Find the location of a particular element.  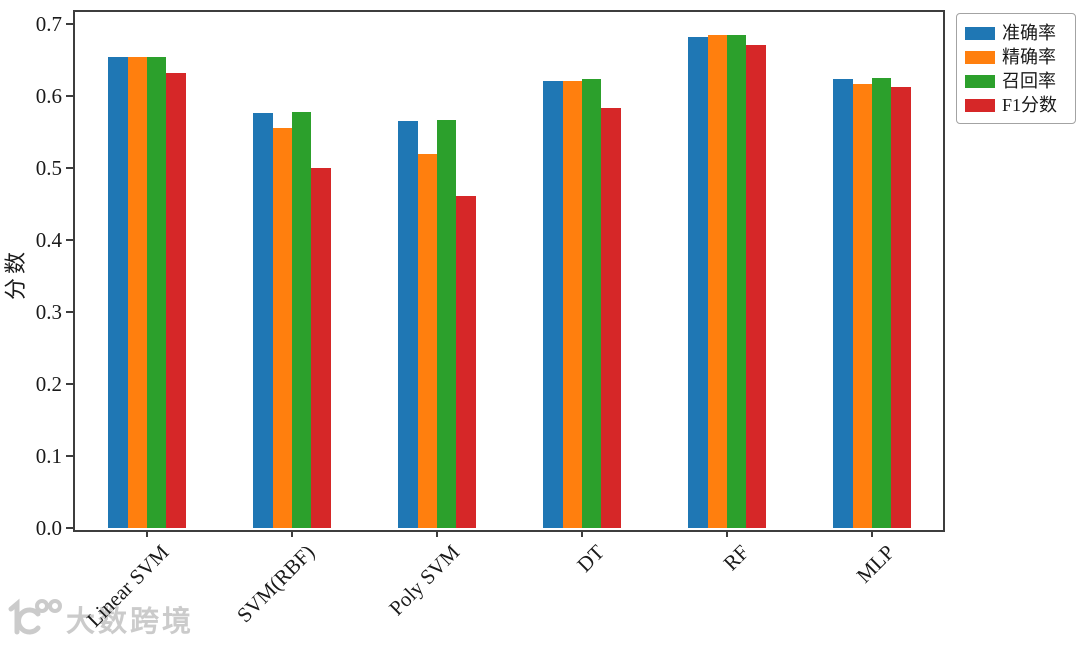

y-tick-label: 0.3 is located at coordinates (48, 312).